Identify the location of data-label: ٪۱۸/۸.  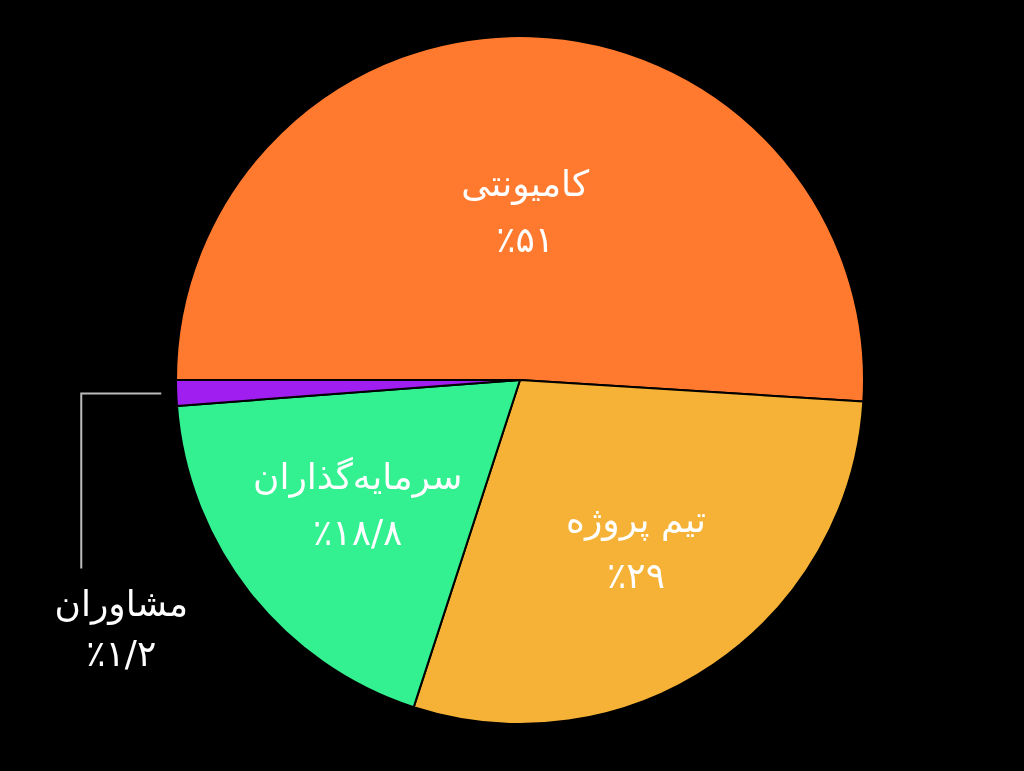
(357, 532).